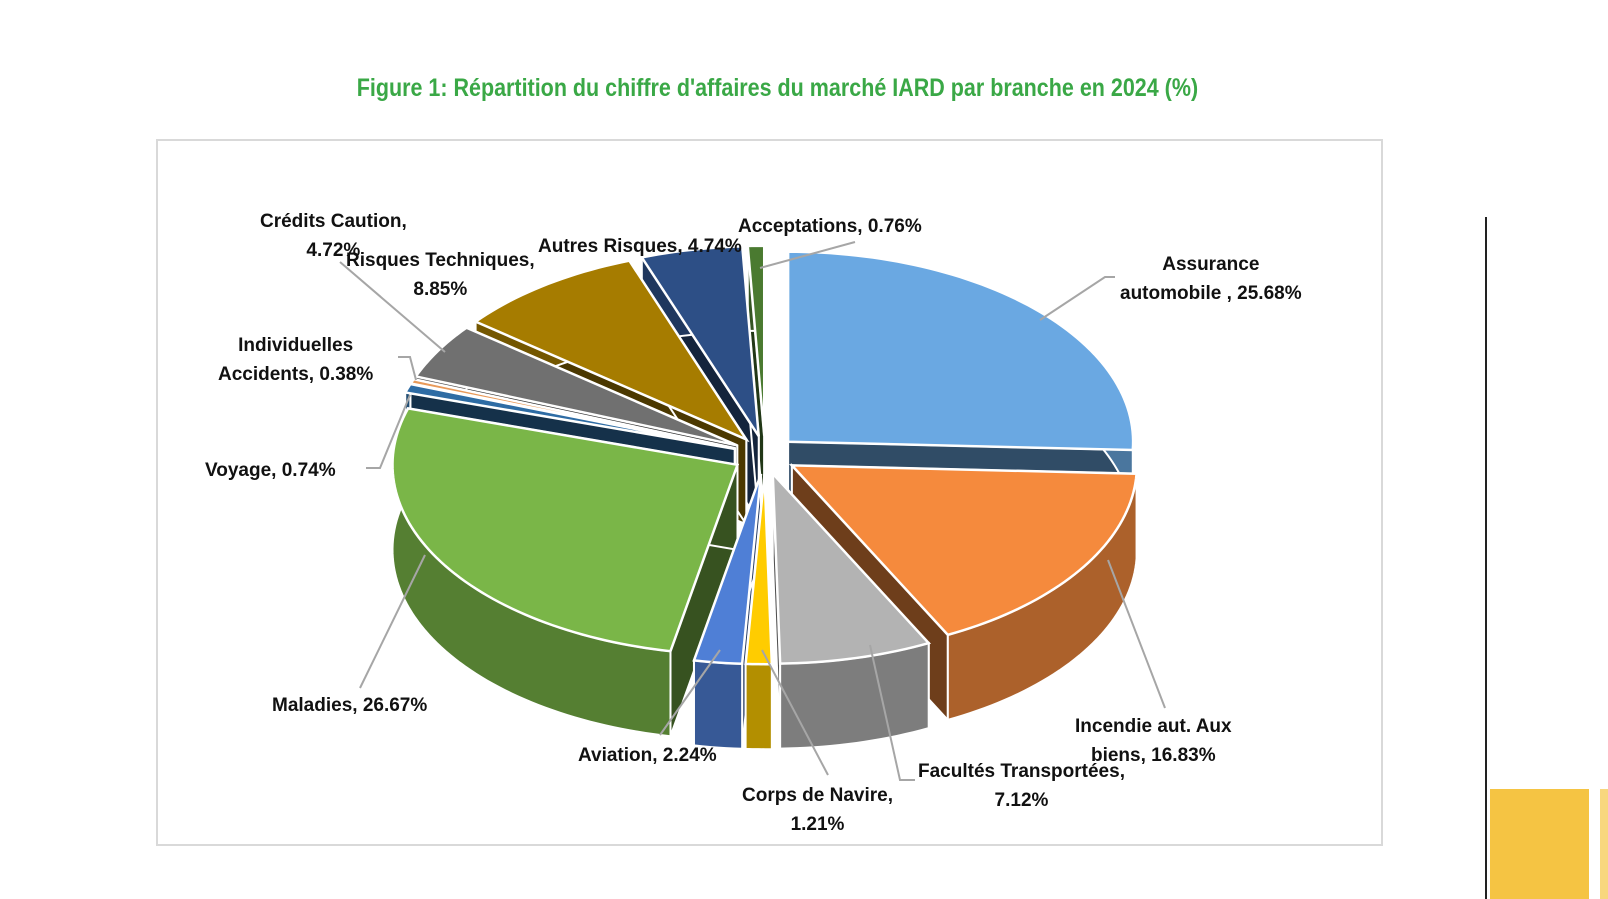 The height and width of the screenshot is (899, 1608). Describe the element at coordinates (270, 470) in the screenshot. I see `data-label-voyage: Voyage, 0.74%` at that location.